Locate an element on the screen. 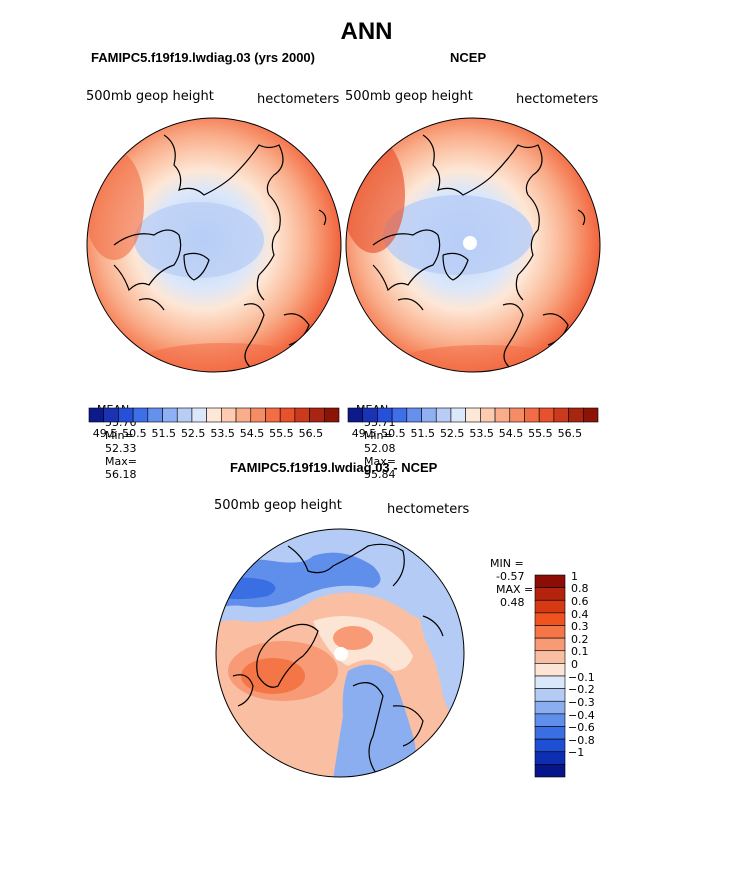 The width and height of the screenshot is (733, 882). diff-colorbar-tick-label: −0.8 is located at coordinates (581, 740).